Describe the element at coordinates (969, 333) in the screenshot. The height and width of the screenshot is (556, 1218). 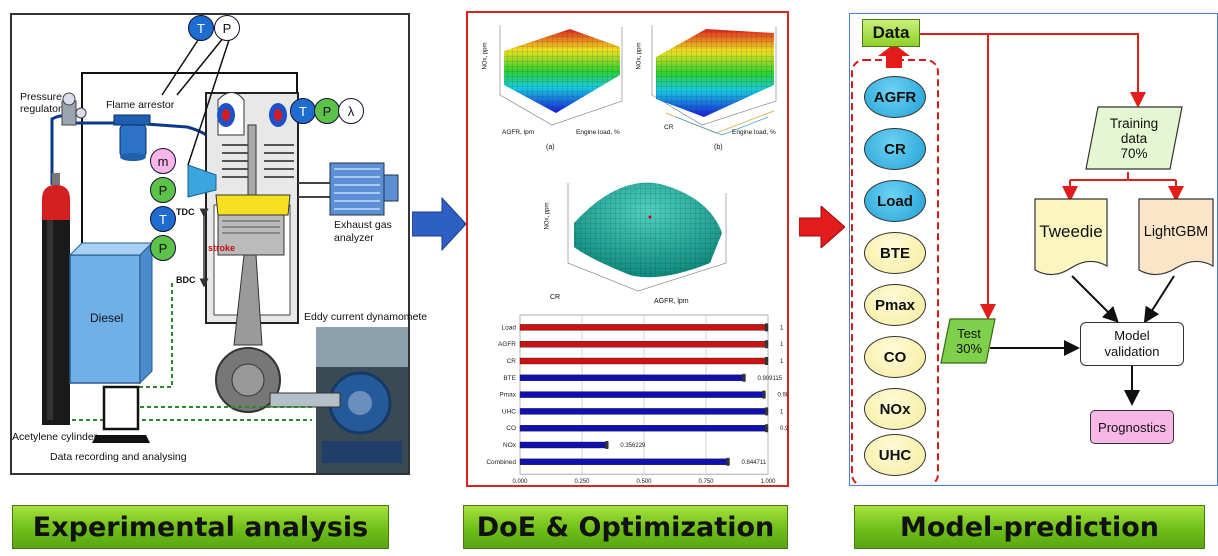
I see `test-line-1: Test` at that location.